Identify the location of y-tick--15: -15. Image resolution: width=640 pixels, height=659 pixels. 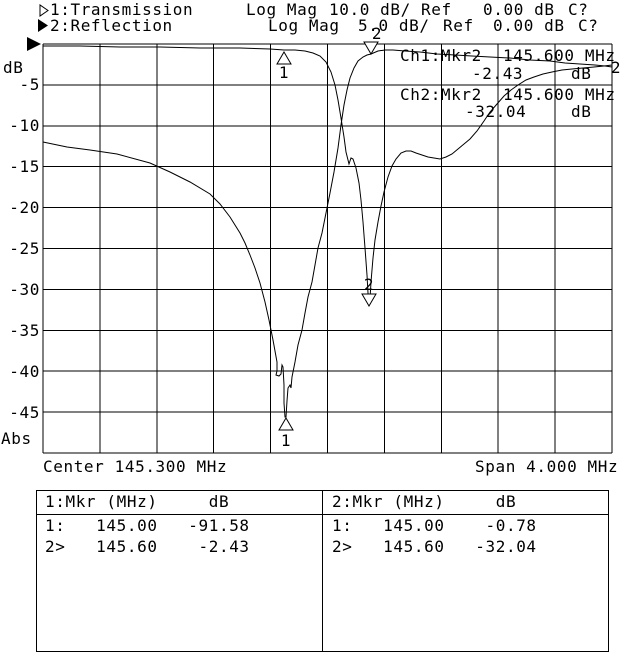
(24, 166).